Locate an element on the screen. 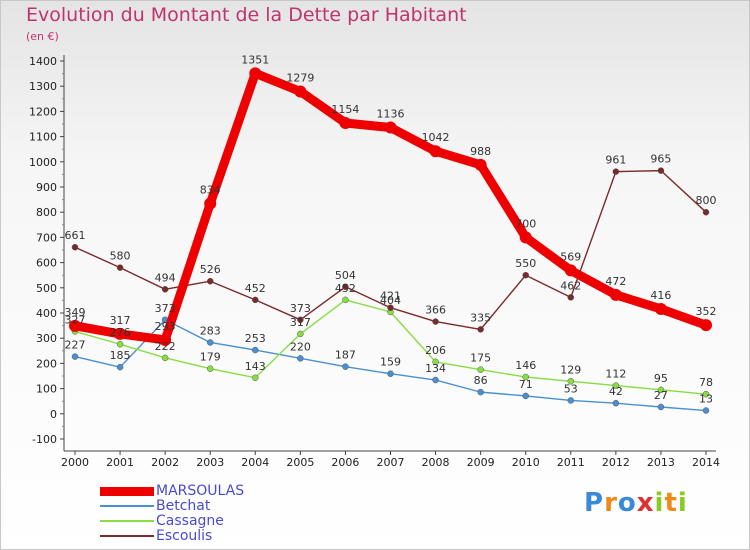 The height and width of the screenshot is (550, 750). x-tick-label: 2013 is located at coordinates (661, 462).